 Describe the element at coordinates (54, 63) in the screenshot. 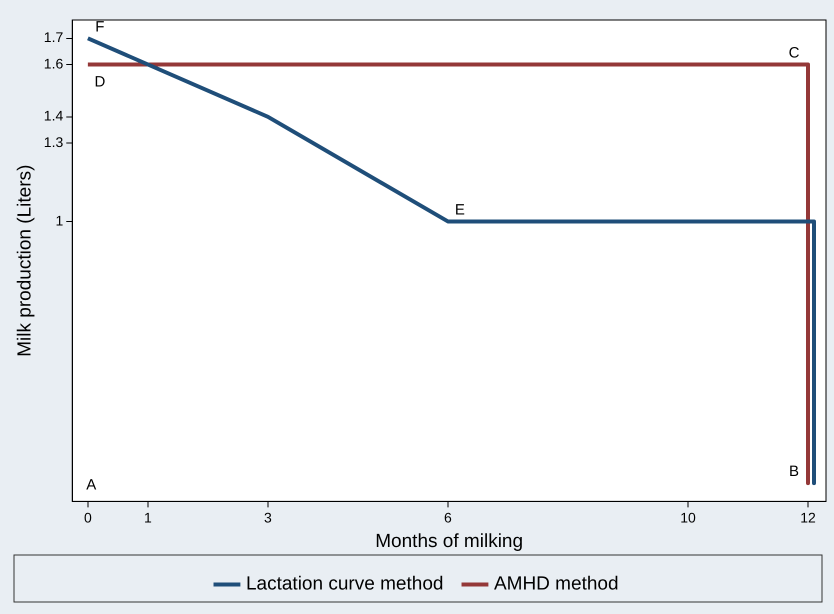

I see `y-tick-label: 1.6` at that location.